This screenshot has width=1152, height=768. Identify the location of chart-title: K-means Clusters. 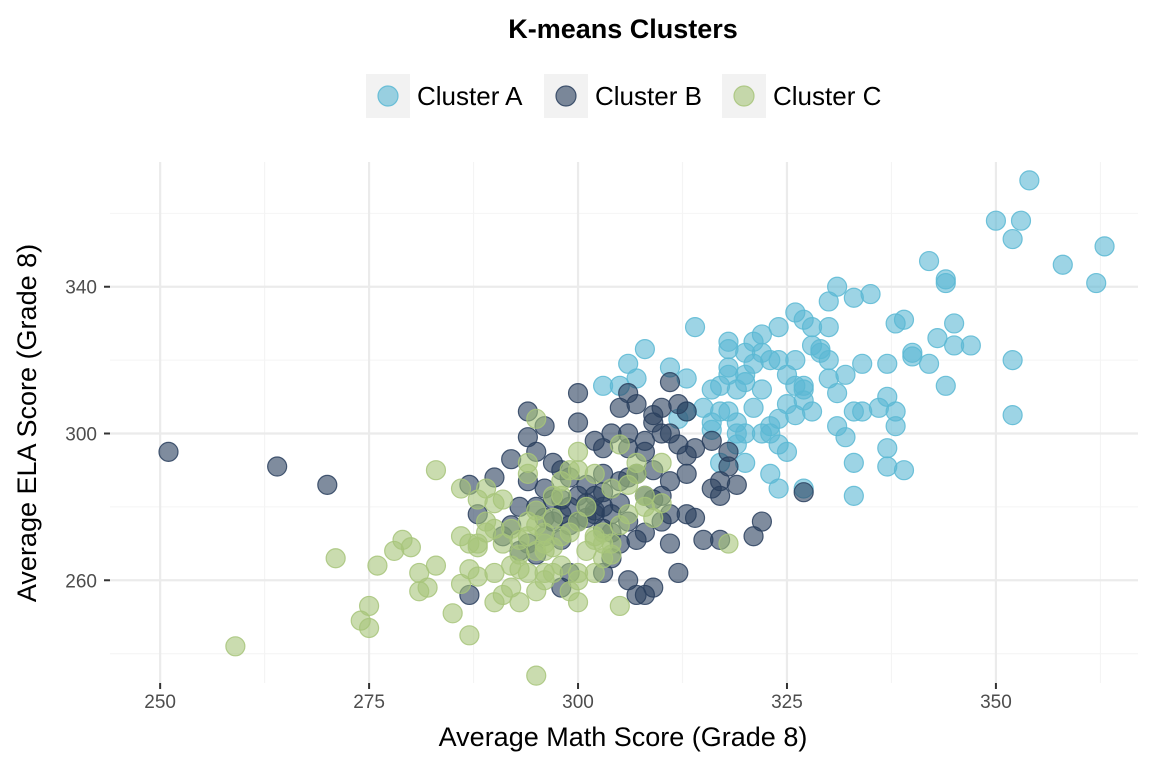
(623, 29).